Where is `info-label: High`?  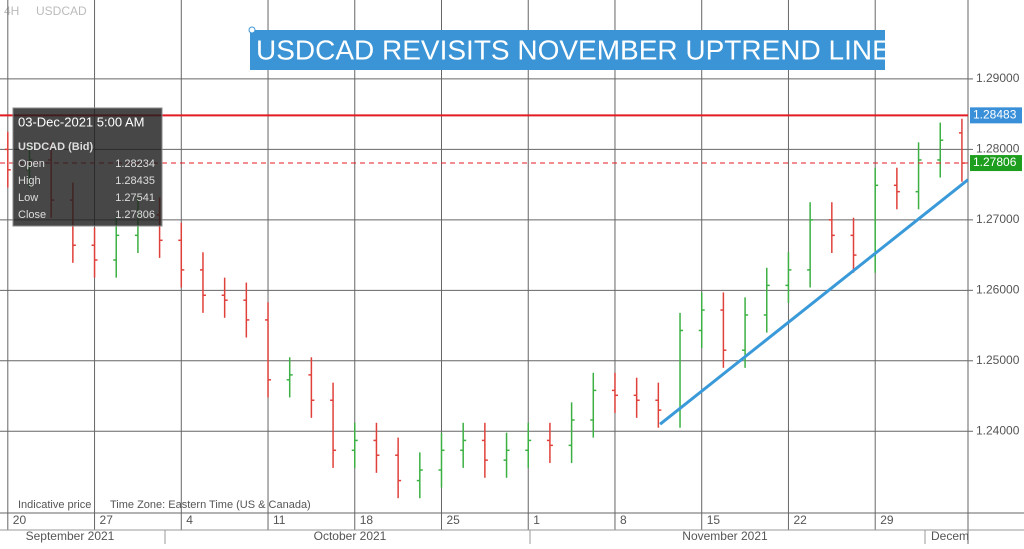
info-label: High is located at coordinates (29, 181).